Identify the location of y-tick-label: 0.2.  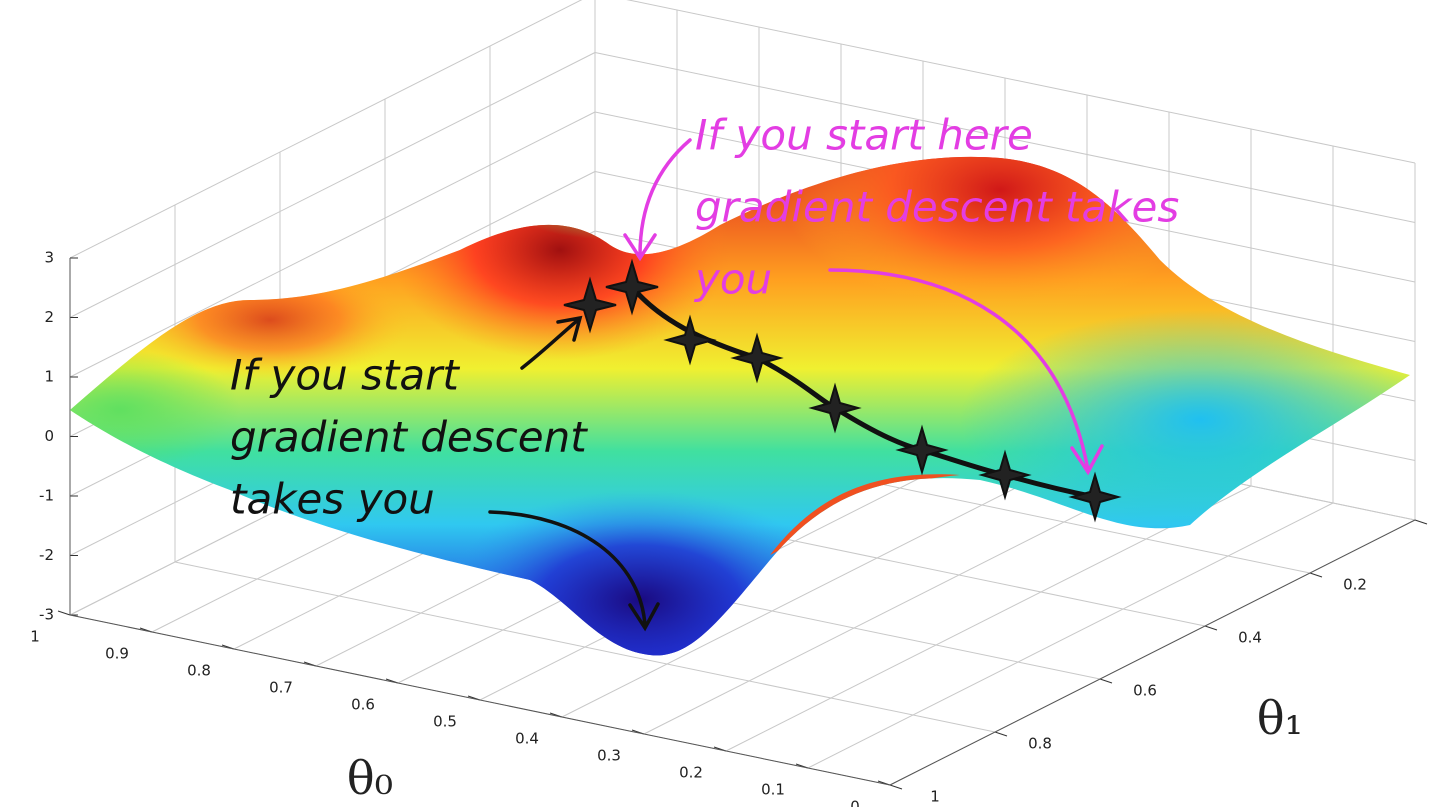
(1355, 585).